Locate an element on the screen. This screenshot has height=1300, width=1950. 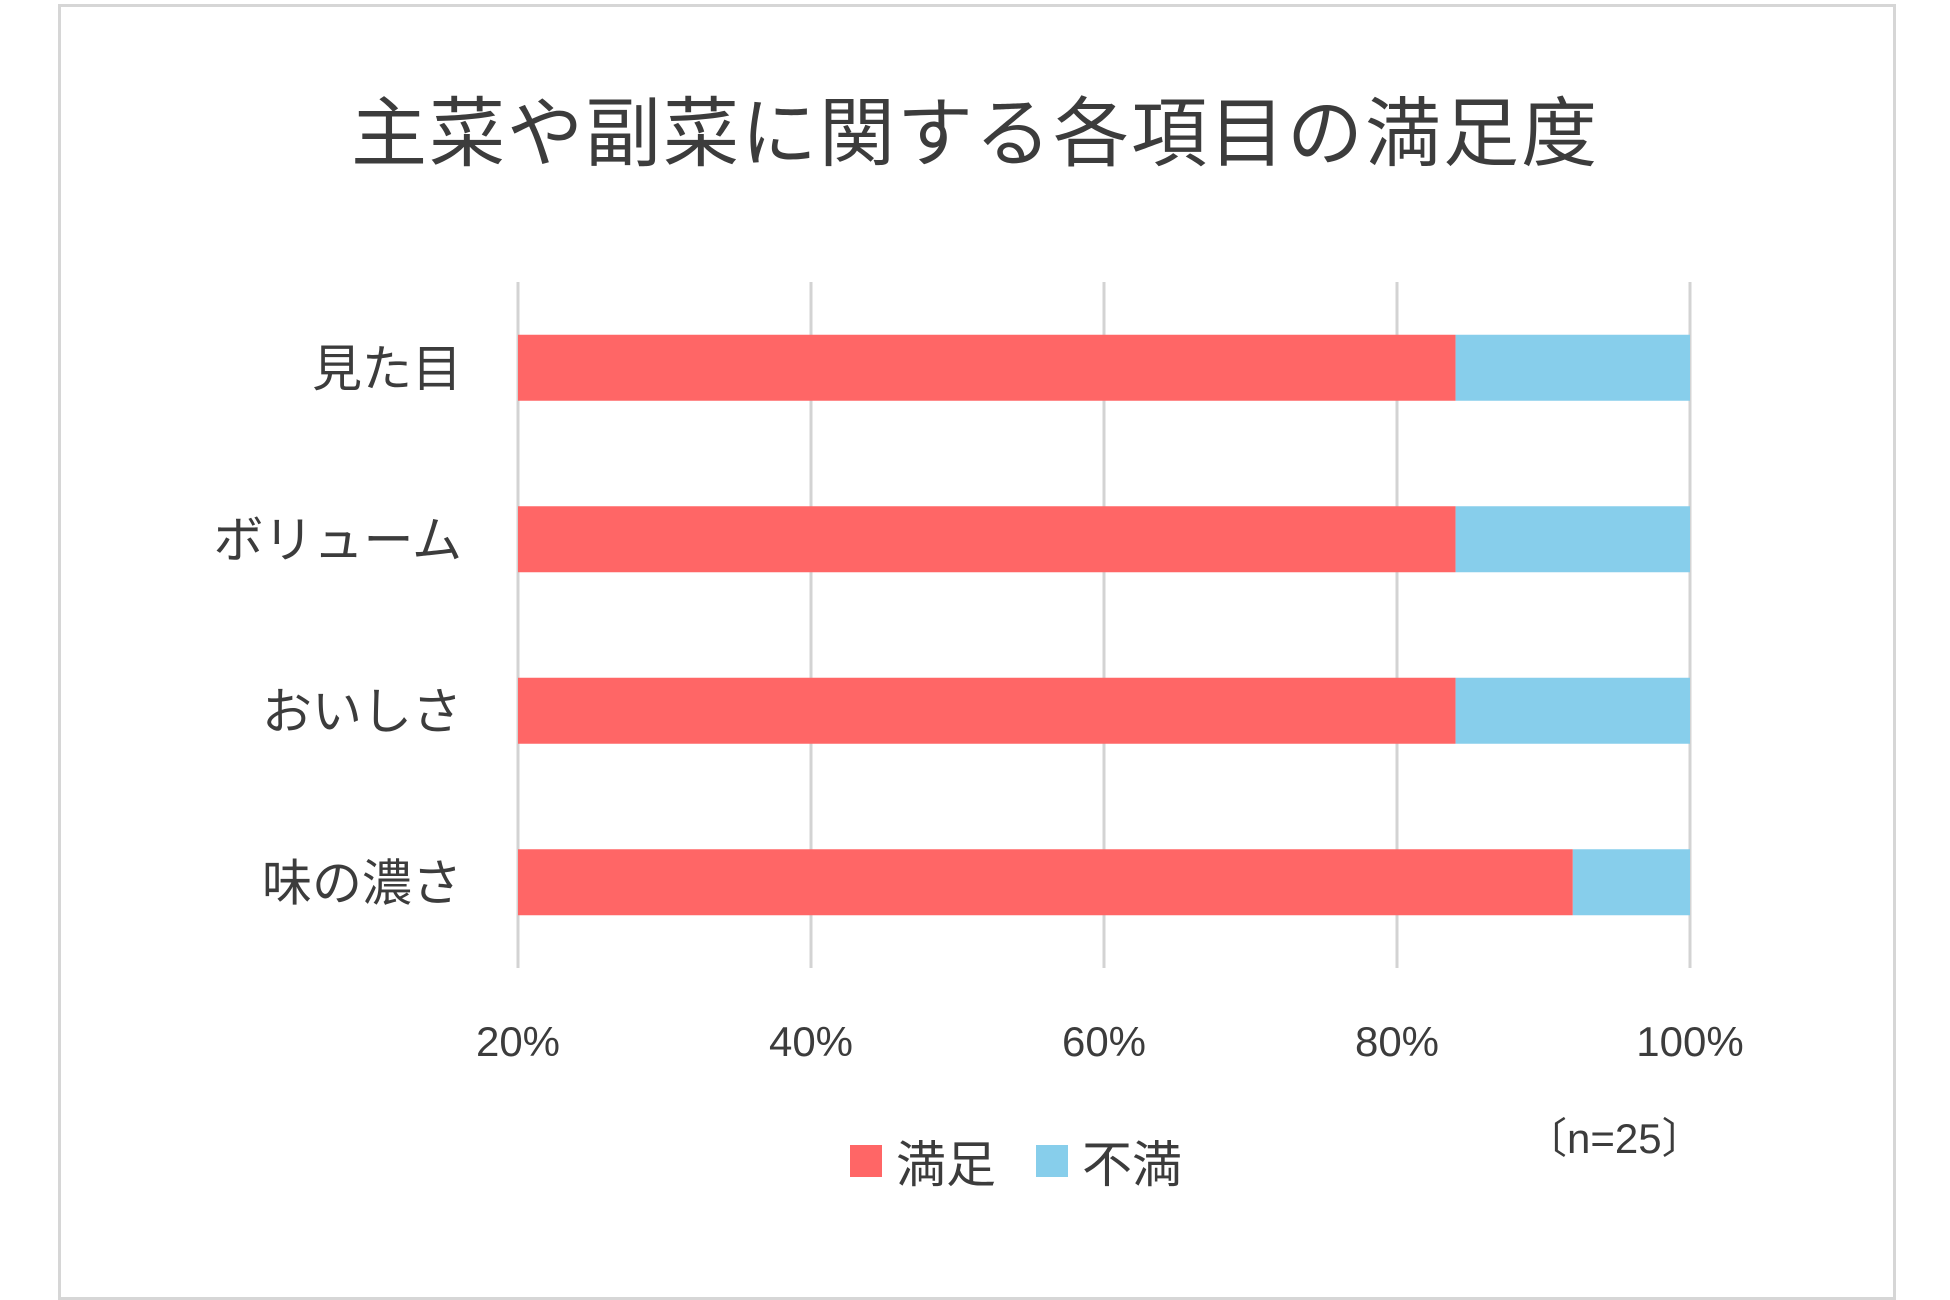
legend-swatch-dissatisfied is located at coordinates (1052, 1161).